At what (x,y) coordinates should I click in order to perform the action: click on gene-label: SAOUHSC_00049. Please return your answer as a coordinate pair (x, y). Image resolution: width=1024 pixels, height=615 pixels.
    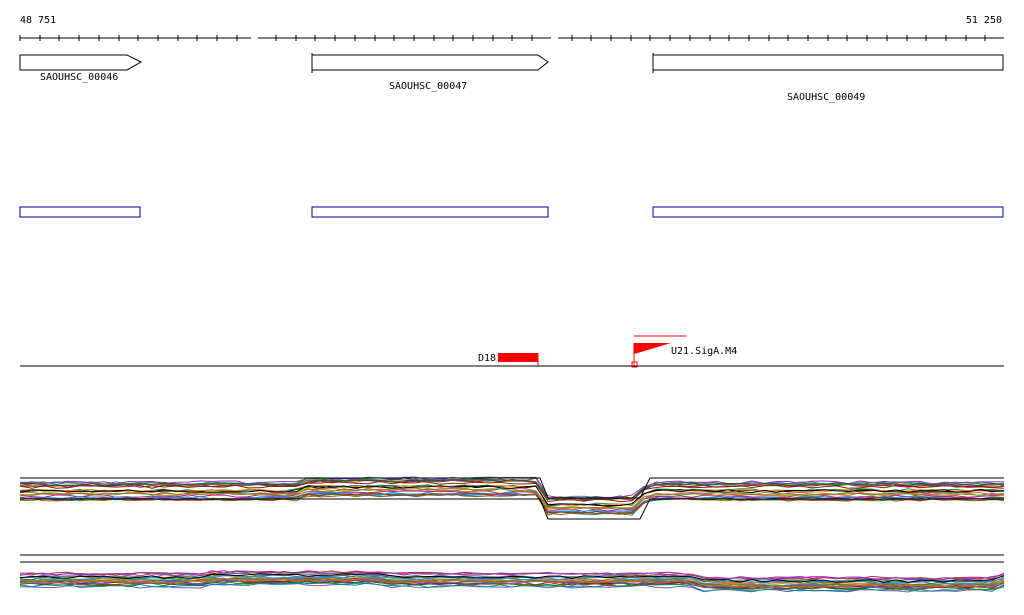
    Looking at the image, I should click on (826, 97).